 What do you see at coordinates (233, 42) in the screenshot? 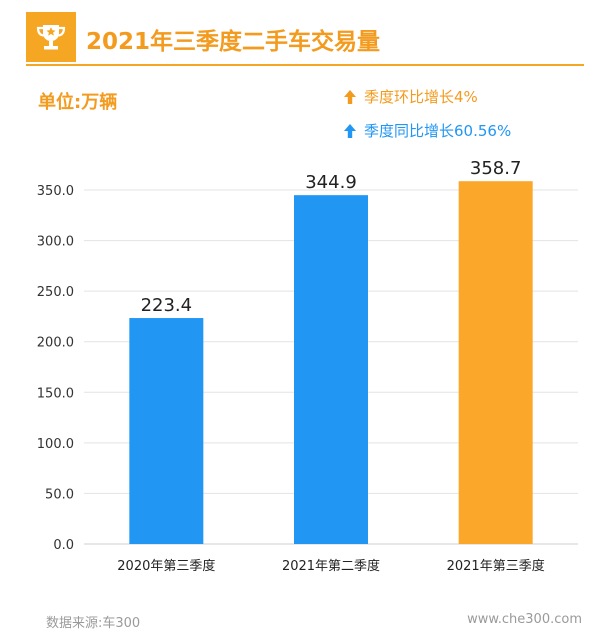
I see `chart-title: 2021年三季度二手车交易量` at bounding box center [233, 42].